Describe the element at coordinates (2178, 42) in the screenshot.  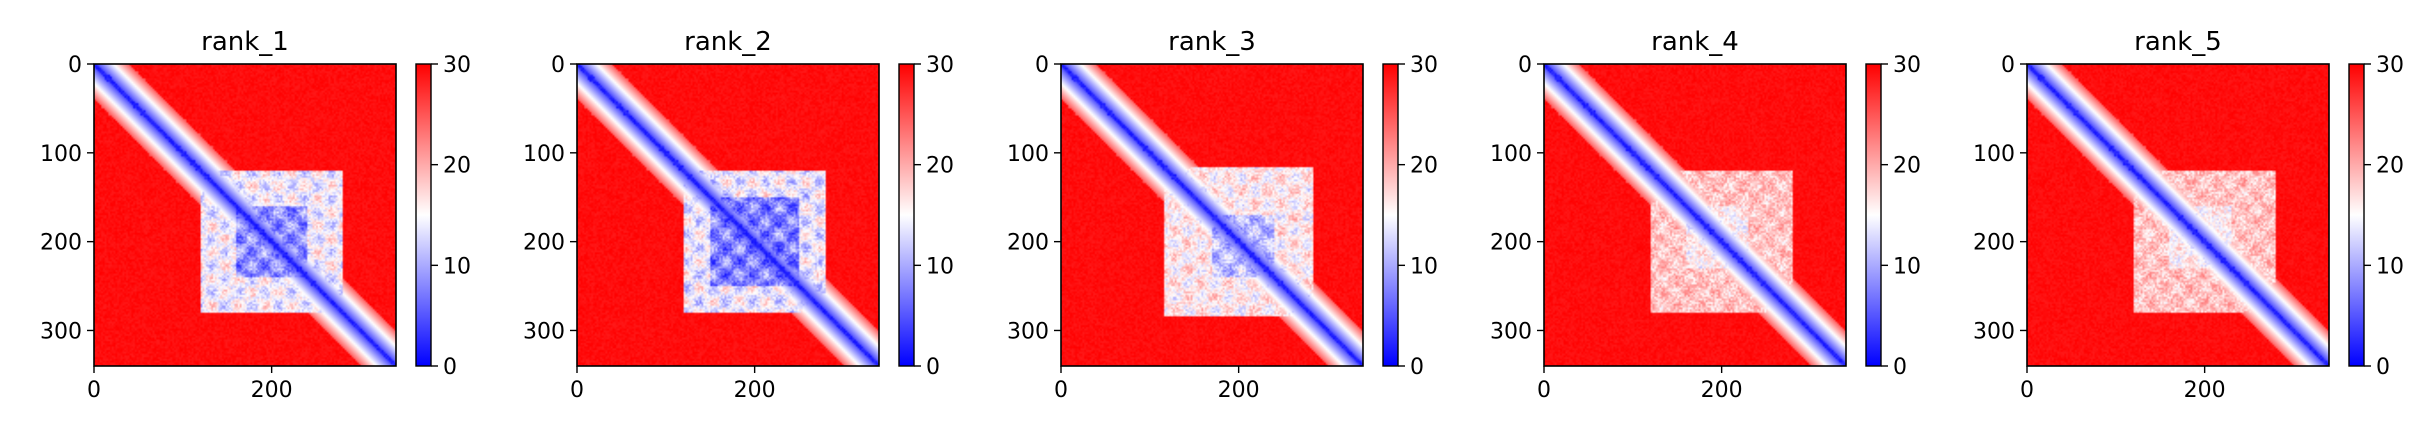
I see `panel-title: rank_5` at that location.